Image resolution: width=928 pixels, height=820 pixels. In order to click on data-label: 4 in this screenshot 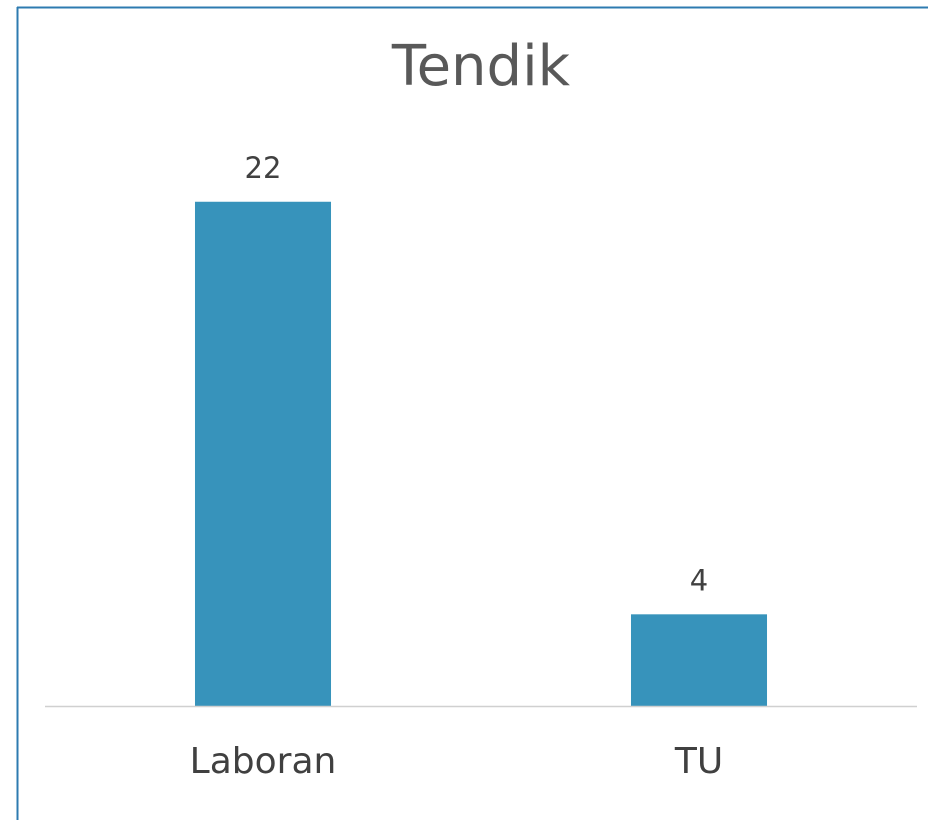, I will do `click(699, 580)`.